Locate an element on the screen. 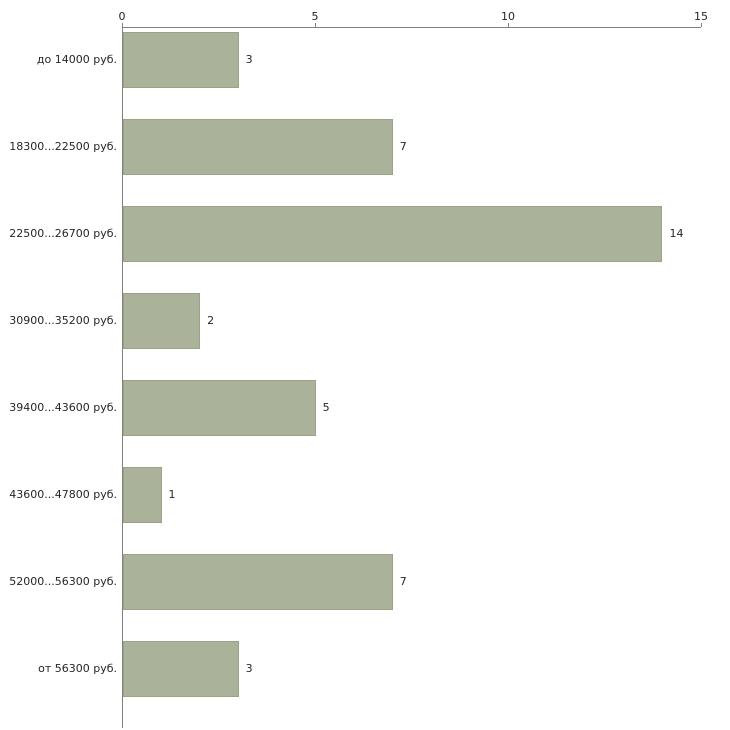 Image resolution: width=730 pixels, height=730 pixels. category-label: 52000...56300 руб. is located at coordinates (63, 581).